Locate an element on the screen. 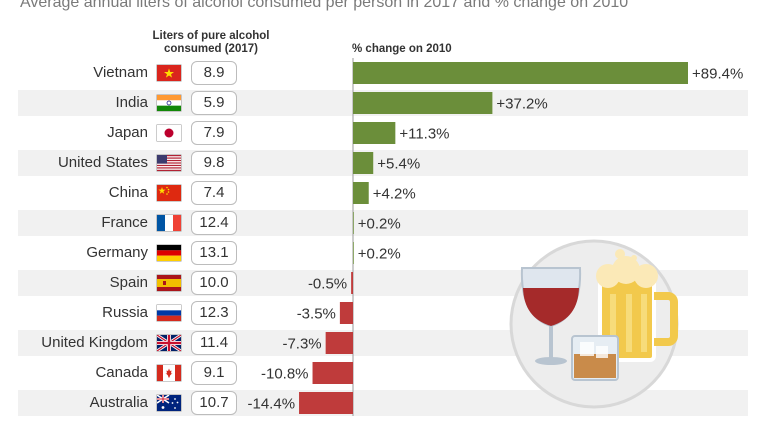  change-column-header: % change on 2010 is located at coordinates (402, 49).